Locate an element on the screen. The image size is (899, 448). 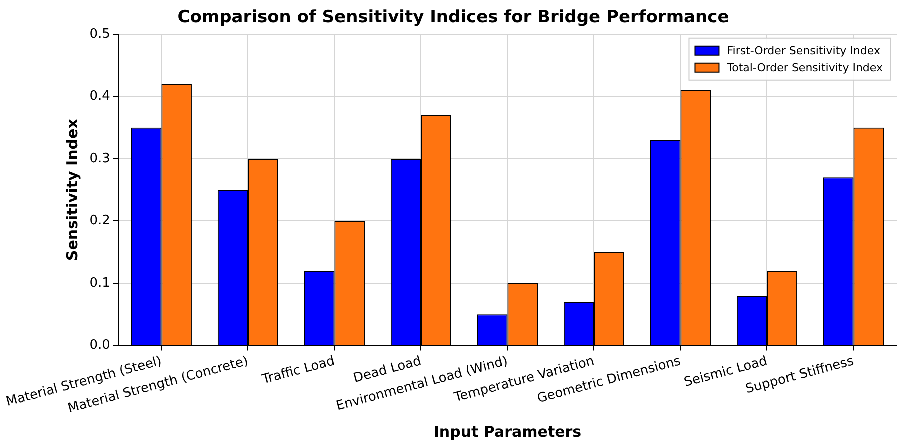
y-tick-label: 0.0 is located at coordinates (100, 346).